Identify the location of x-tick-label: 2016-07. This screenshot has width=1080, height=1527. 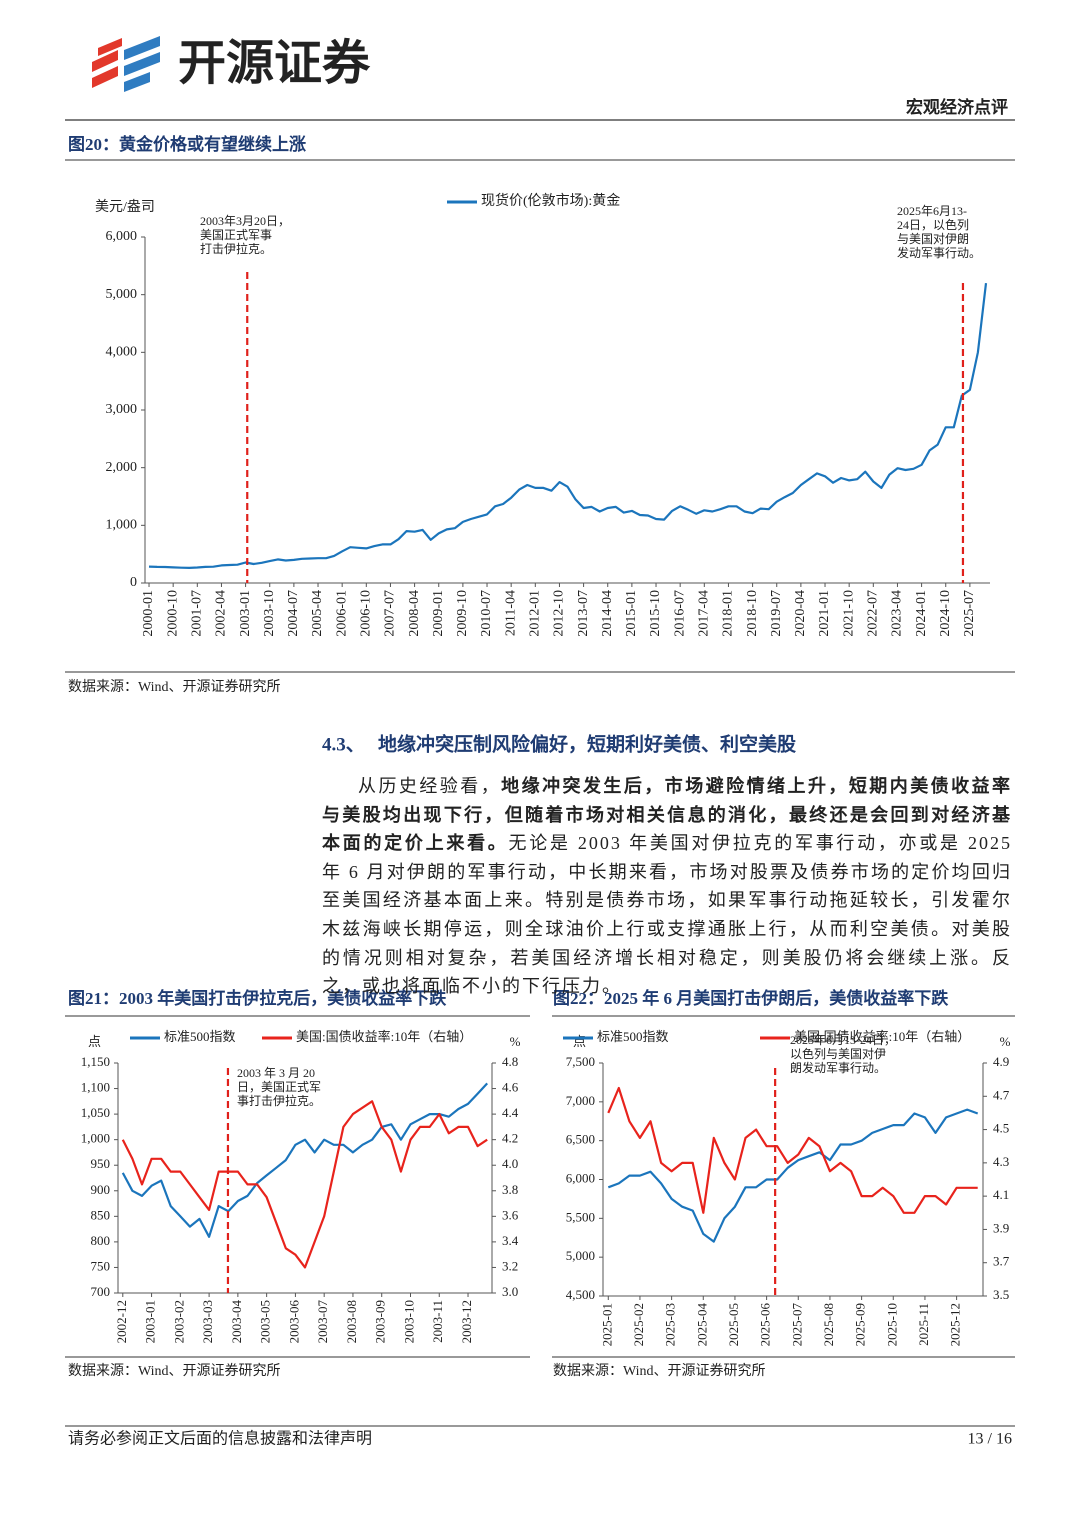
(679, 613).